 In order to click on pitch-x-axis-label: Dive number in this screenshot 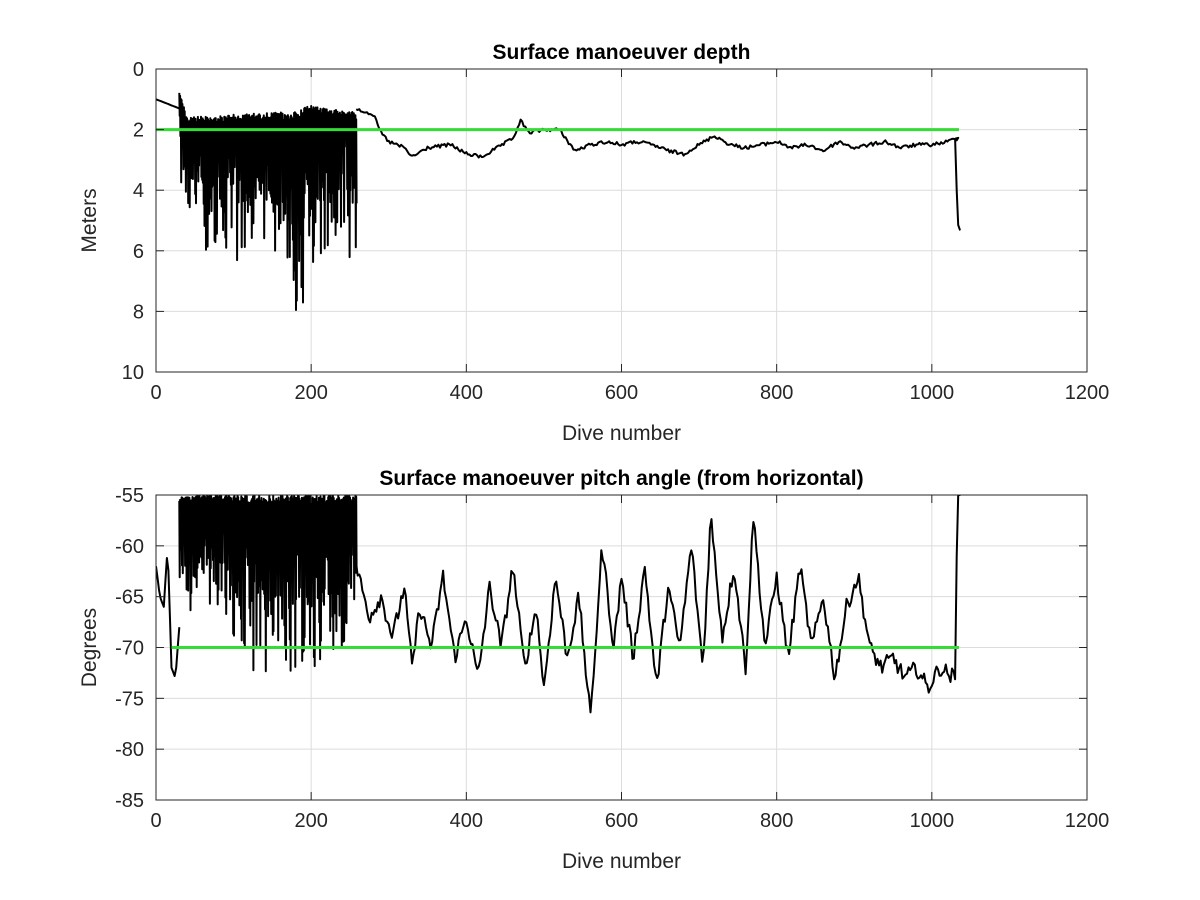, I will do `click(621, 861)`.